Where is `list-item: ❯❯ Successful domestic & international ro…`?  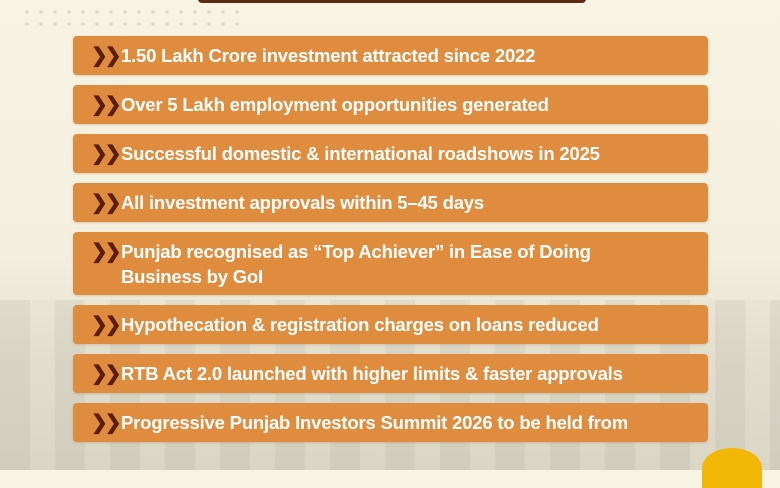
list-item: ❯❯ Successful domestic & international ro… is located at coordinates (390, 153).